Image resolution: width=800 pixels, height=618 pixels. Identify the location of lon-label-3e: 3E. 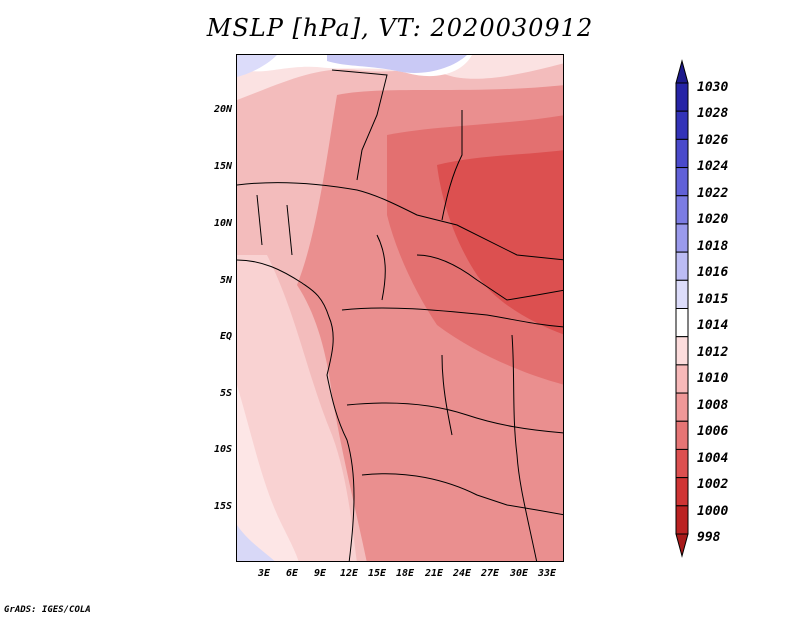
(264, 573).